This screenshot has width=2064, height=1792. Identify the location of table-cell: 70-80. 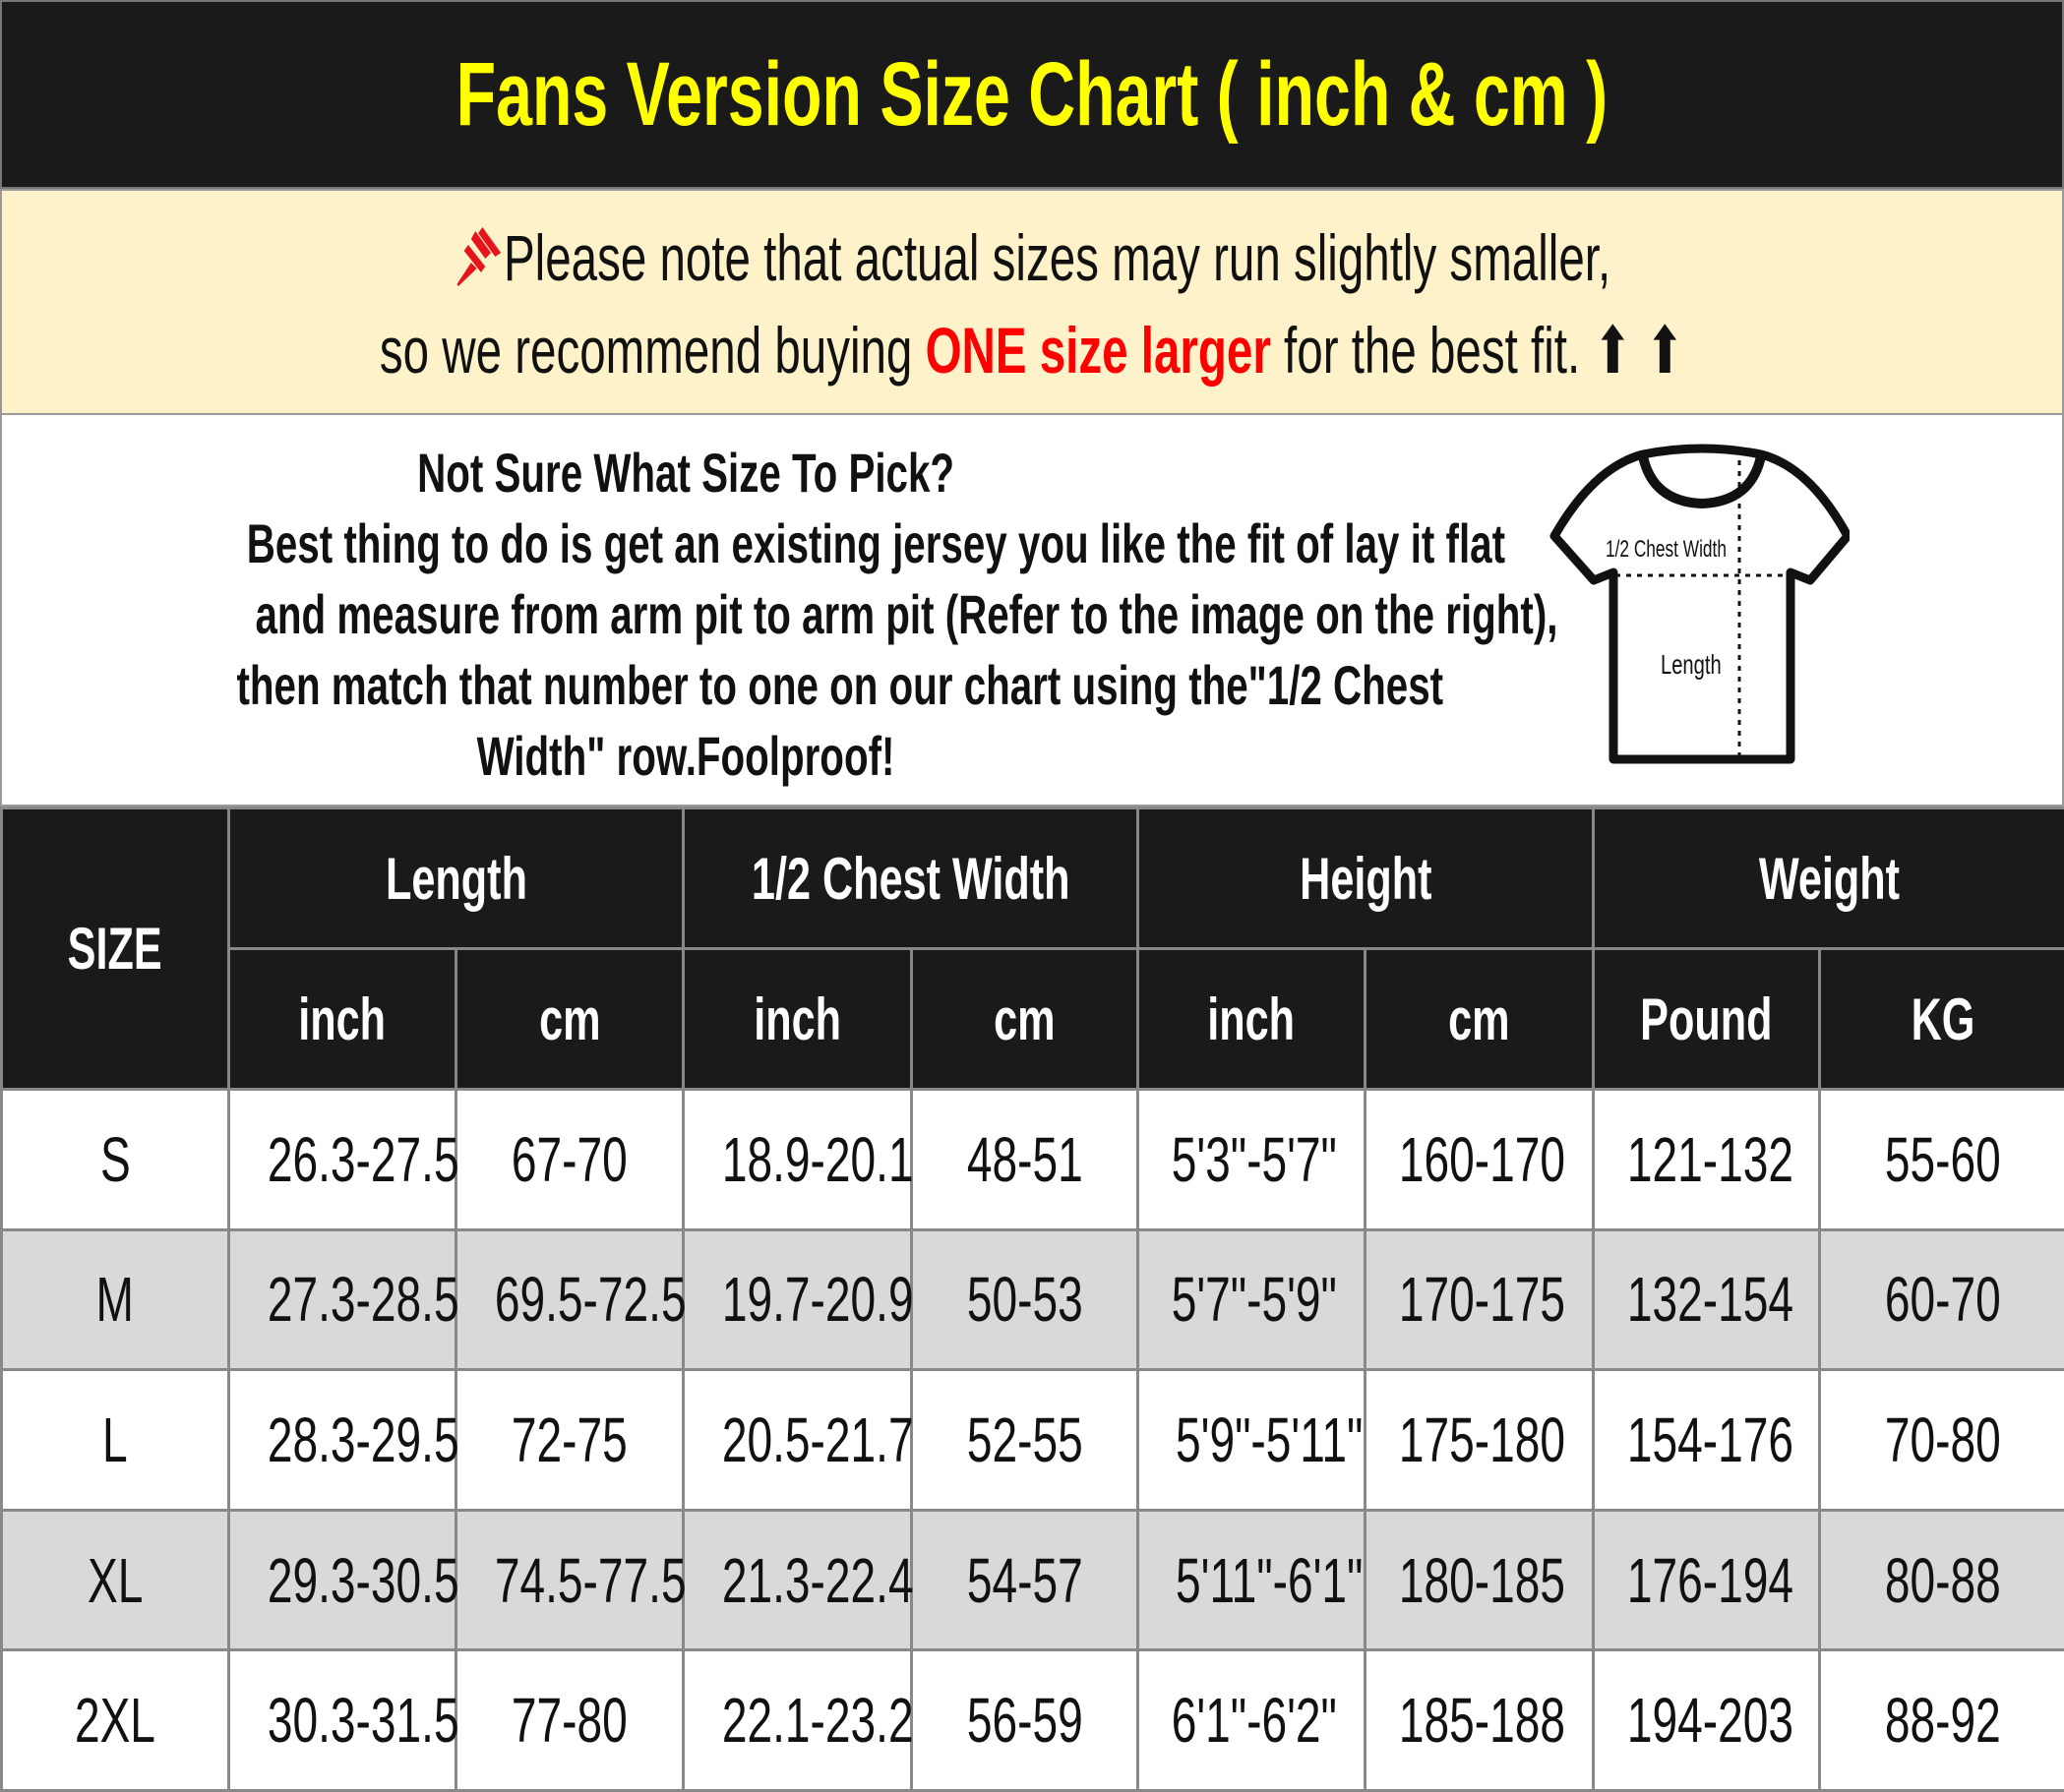
(1942, 1440).